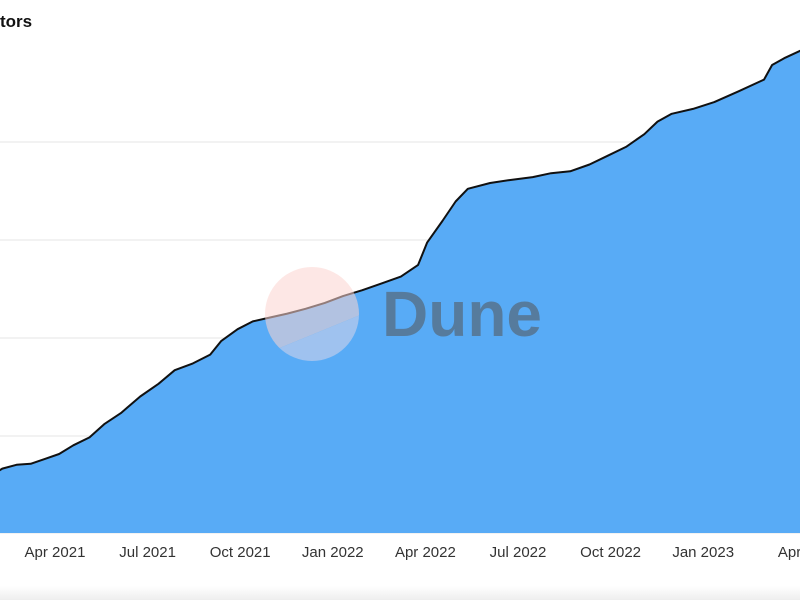 This screenshot has height=600, width=800. Describe the element at coordinates (703, 552) in the screenshot. I see `x-tick-label: Jan 2023` at that location.